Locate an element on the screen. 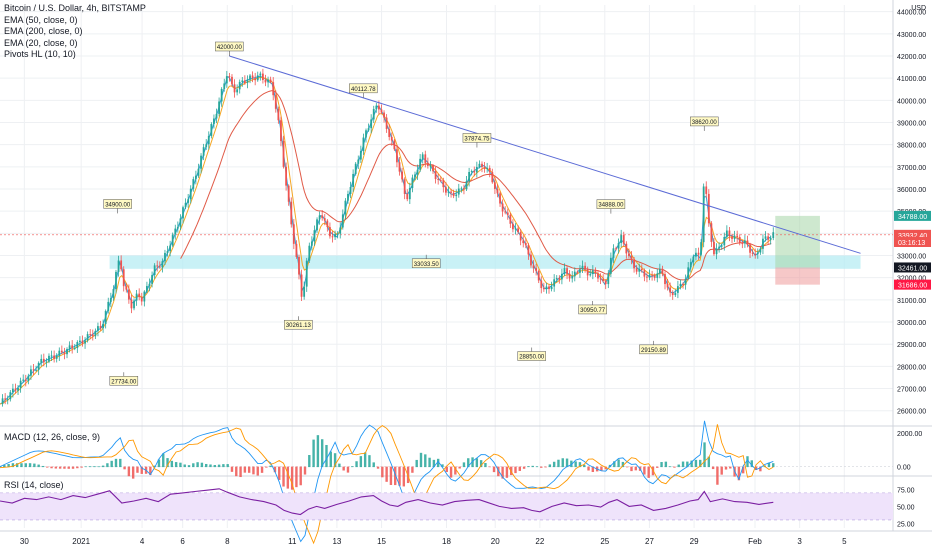 This screenshot has width=932, height=550. rsi-band is located at coordinates (446, 506).